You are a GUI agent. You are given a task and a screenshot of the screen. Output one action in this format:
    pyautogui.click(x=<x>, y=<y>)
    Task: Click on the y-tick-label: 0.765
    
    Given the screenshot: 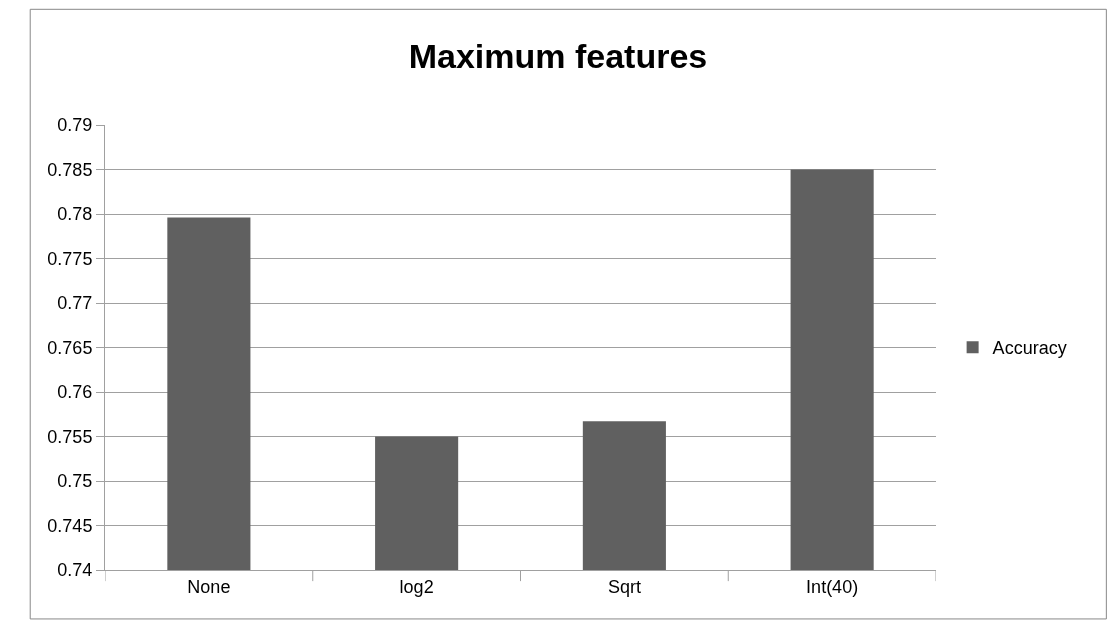 What is the action you would take?
    pyautogui.click(x=70, y=347)
    